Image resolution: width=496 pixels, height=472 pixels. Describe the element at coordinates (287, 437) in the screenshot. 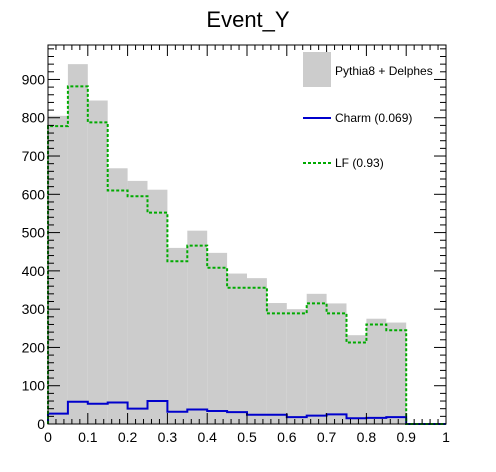

I see `x-tick-label: 0.6` at that location.